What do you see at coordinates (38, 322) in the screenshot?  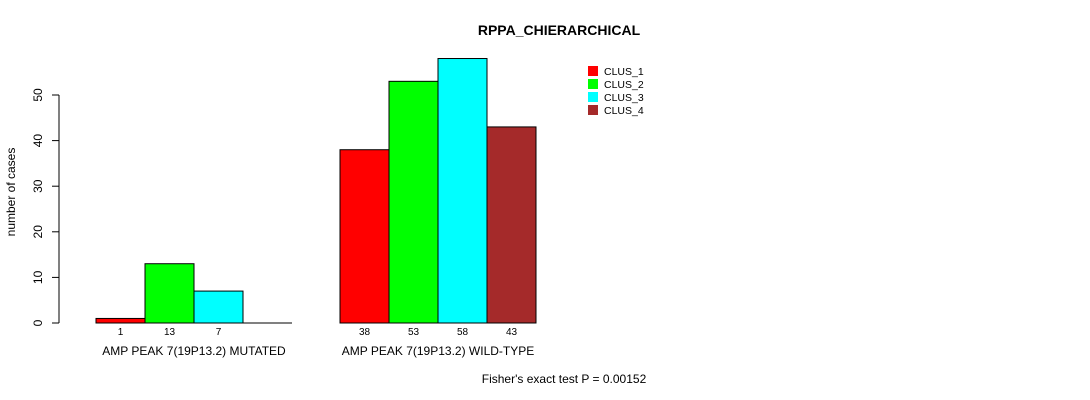 I see `y-tick-label: 0` at bounding box center [38, 322].